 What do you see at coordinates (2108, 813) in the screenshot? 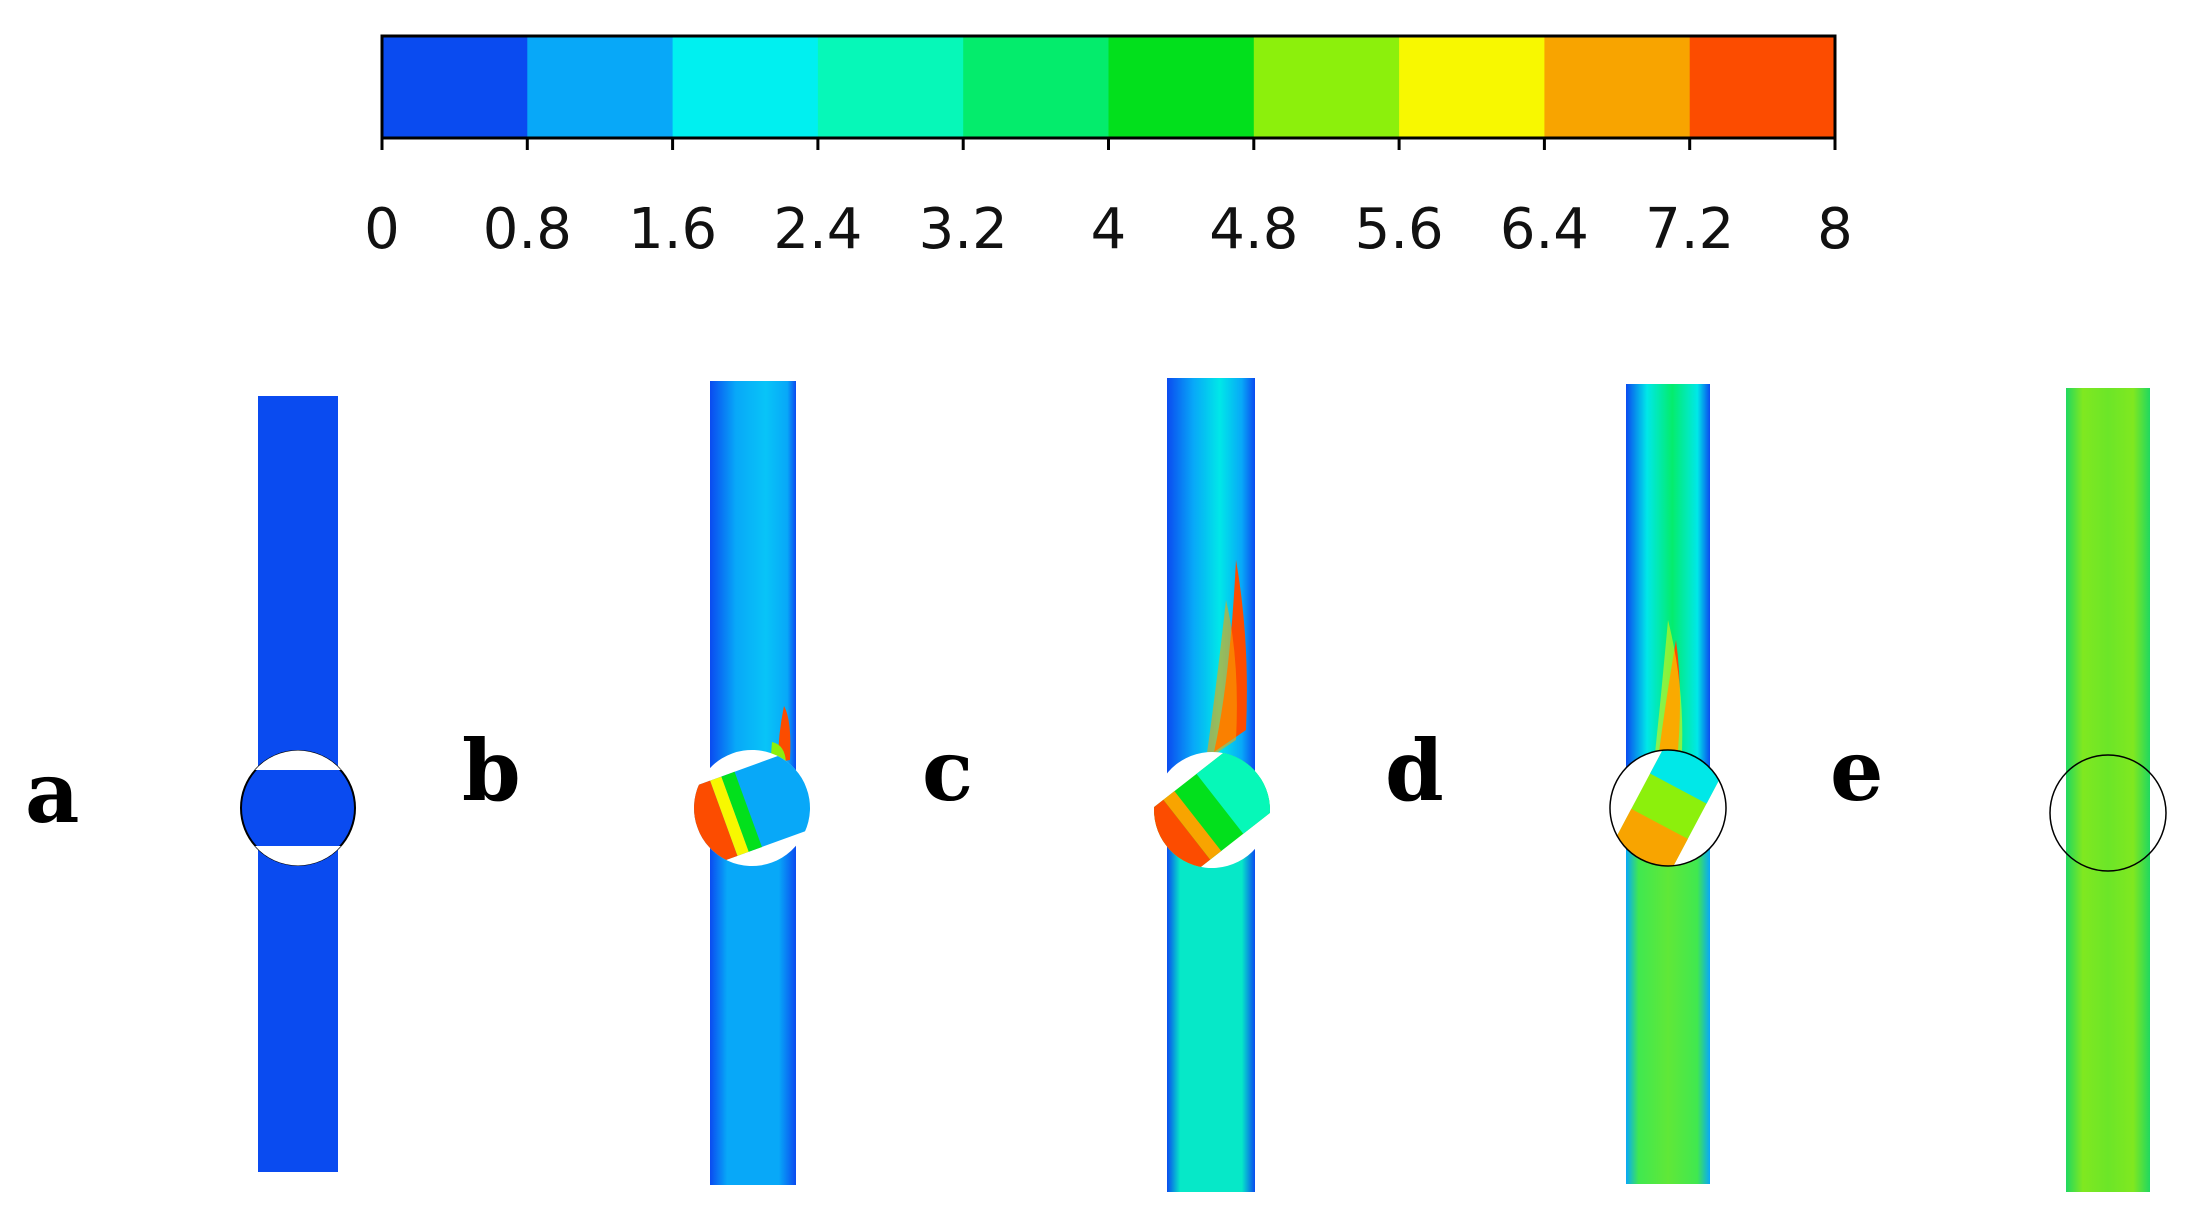
I see `valve-disc-e-outline` at bounding box center [2108, 813].